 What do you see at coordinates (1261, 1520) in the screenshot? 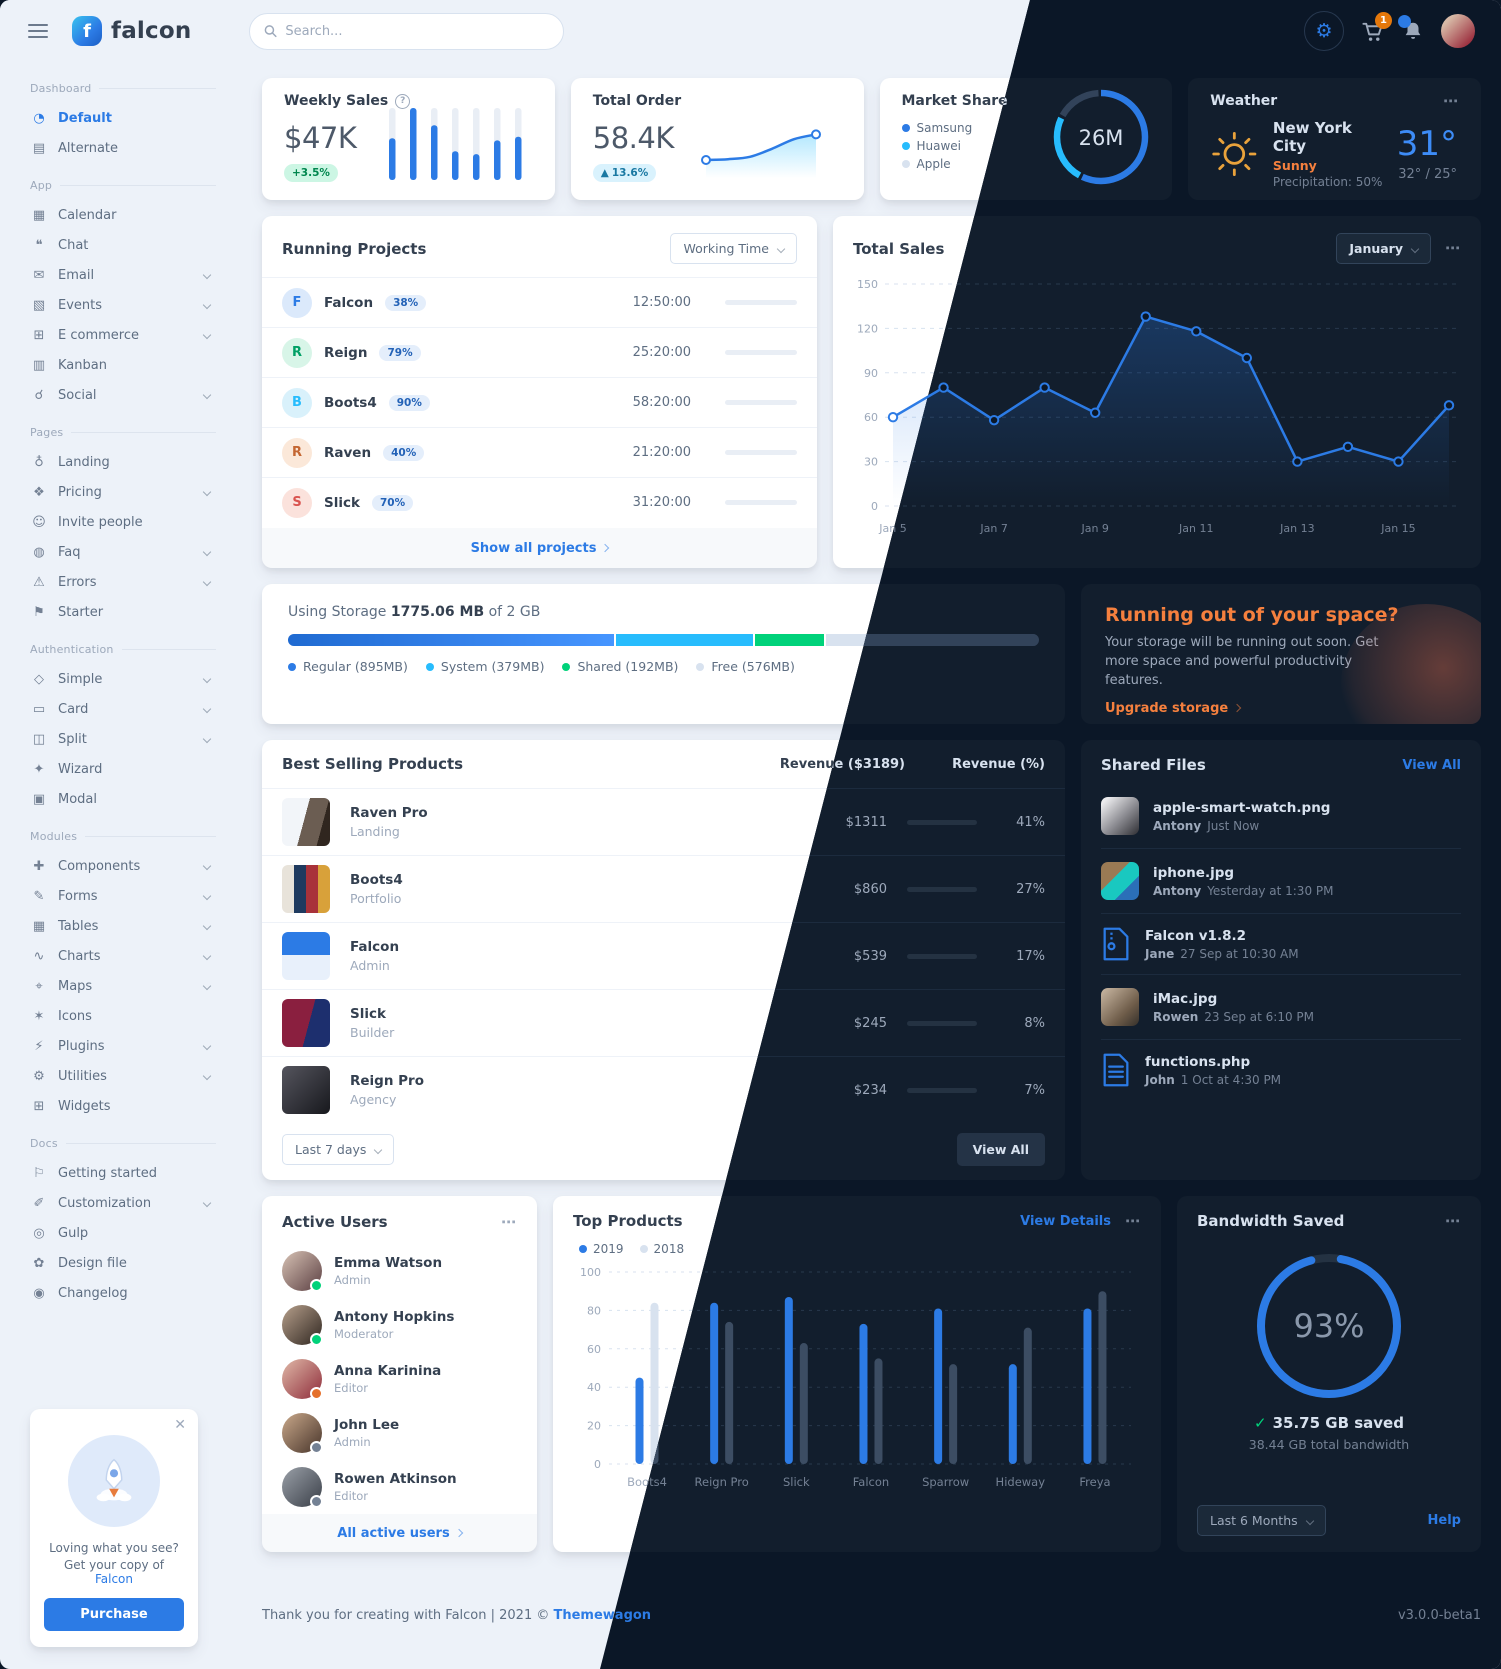
I see `last-6-months-select: Last 6 Months` at bounding box center [1261, 1520].